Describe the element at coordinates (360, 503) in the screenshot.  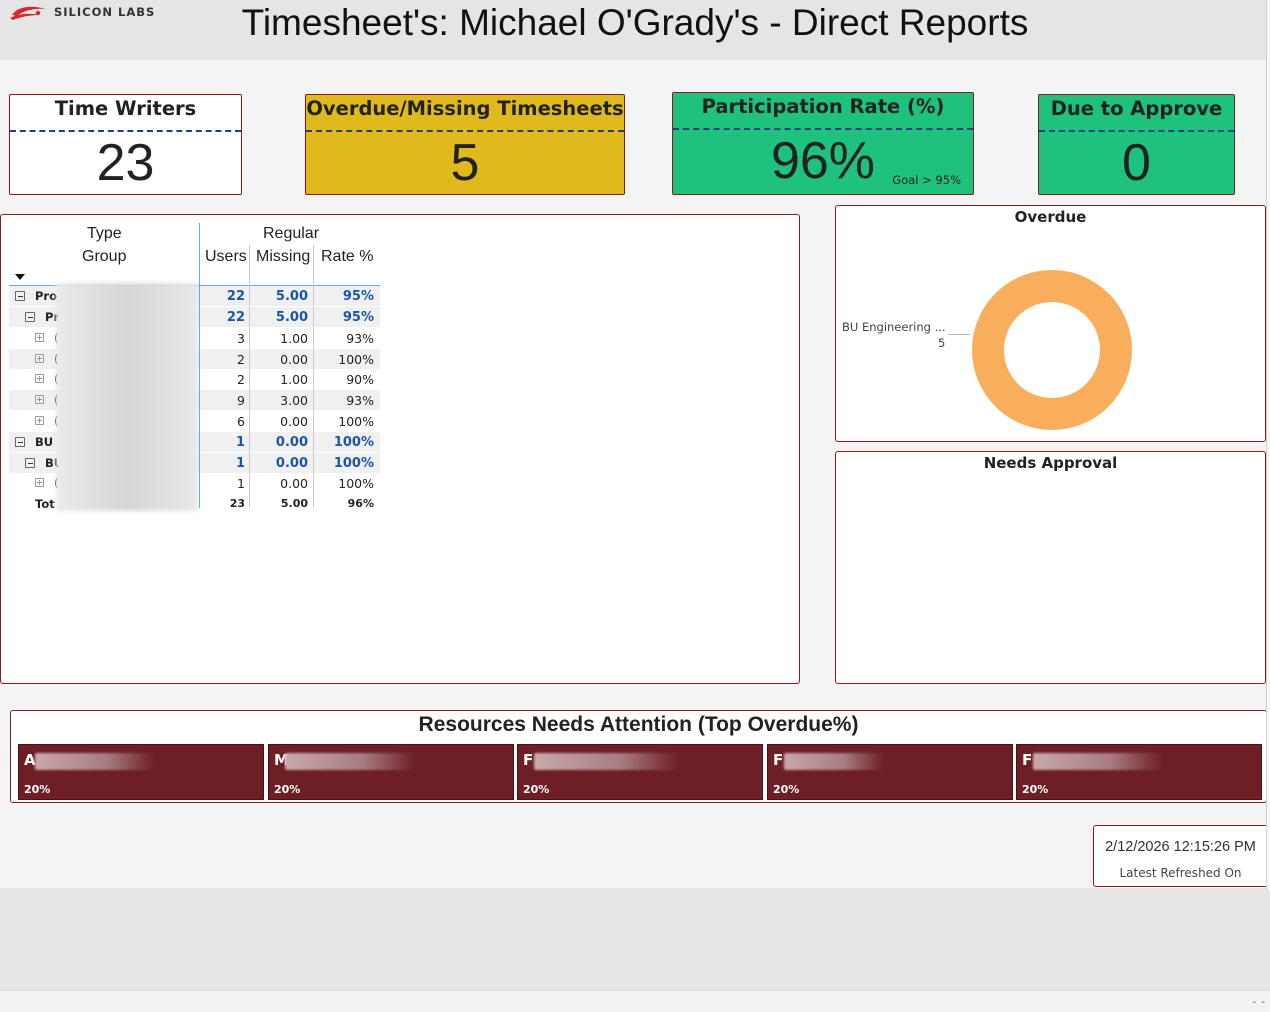
I see `cell-rate: 96%` at that location.